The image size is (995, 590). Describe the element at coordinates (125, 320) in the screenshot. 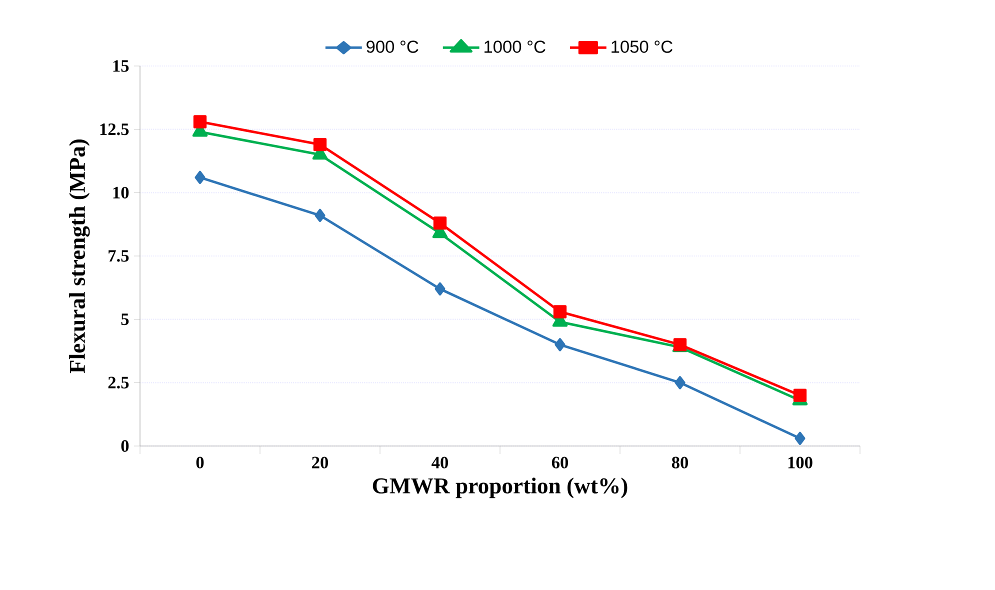

I see `y-tick-label: 5` at that location.